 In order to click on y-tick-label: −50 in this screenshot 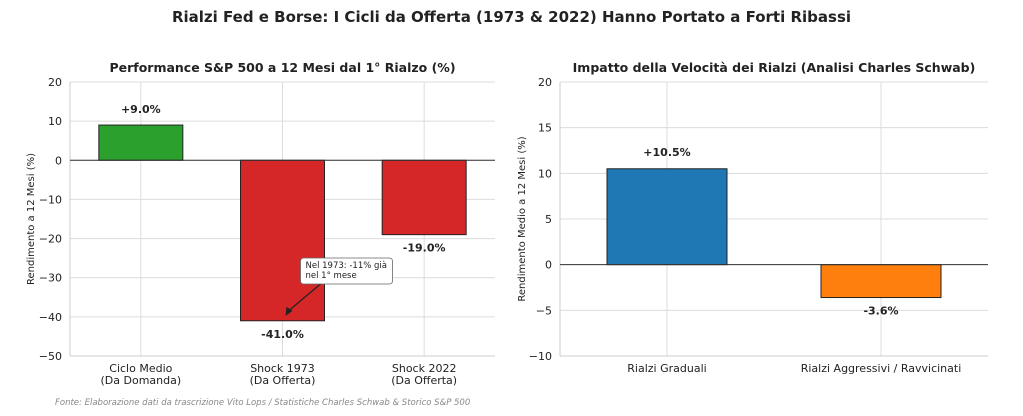, I will do `click(50, 356)`.